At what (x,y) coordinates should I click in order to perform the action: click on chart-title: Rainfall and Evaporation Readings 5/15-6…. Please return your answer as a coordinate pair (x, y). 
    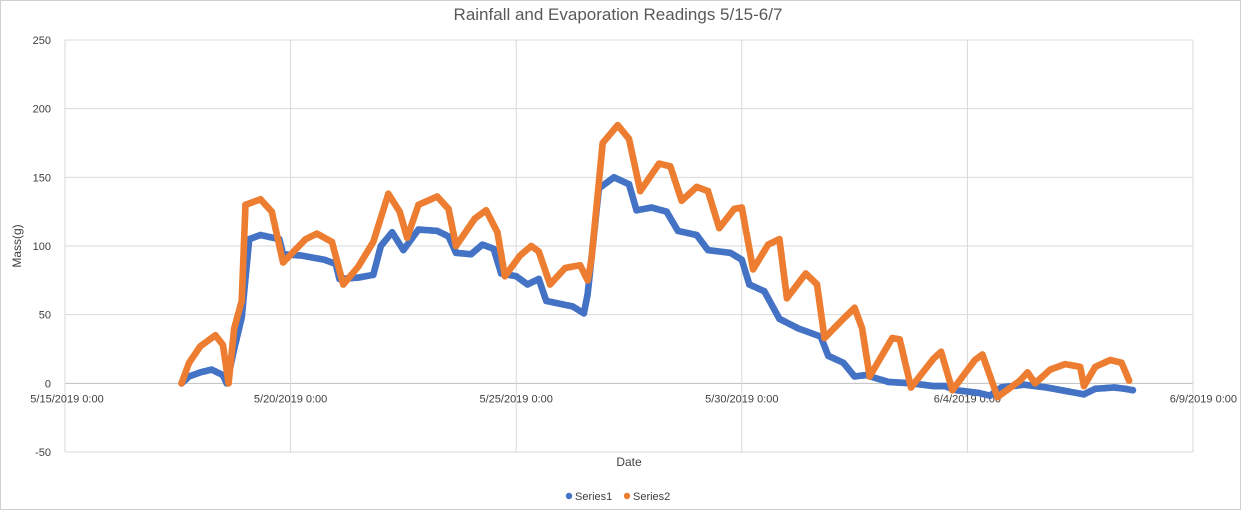
    Looking at the image, I should click on (618, 14).